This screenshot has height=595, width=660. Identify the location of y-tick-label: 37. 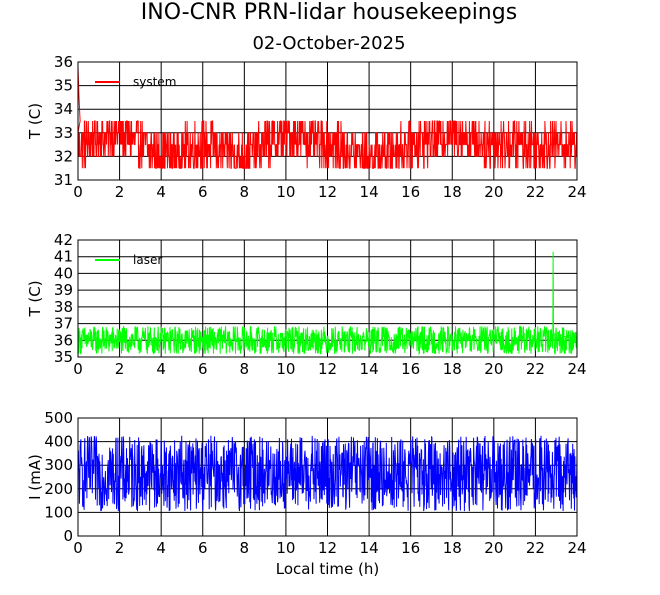
(63, 324).